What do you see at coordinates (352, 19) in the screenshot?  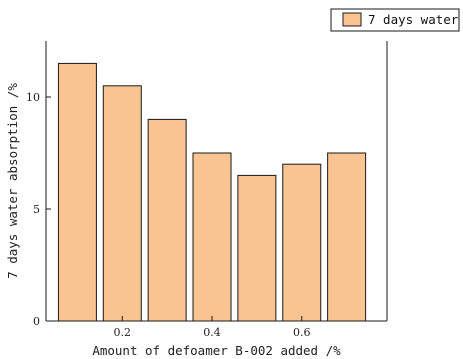 I see `legend-swatch` at bounding box center [352, 19].